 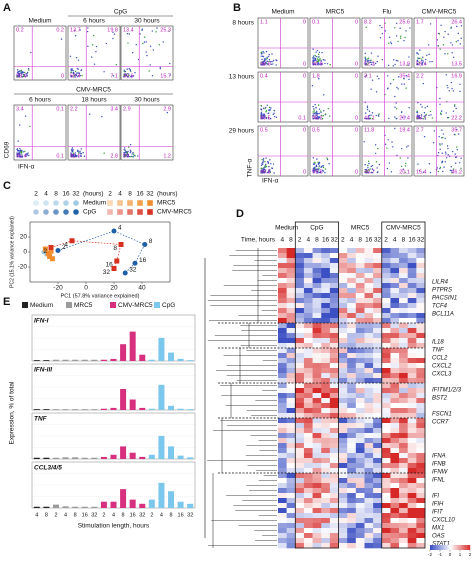 I want to click on gene-label: TCF4, so click(x=440, y=307).